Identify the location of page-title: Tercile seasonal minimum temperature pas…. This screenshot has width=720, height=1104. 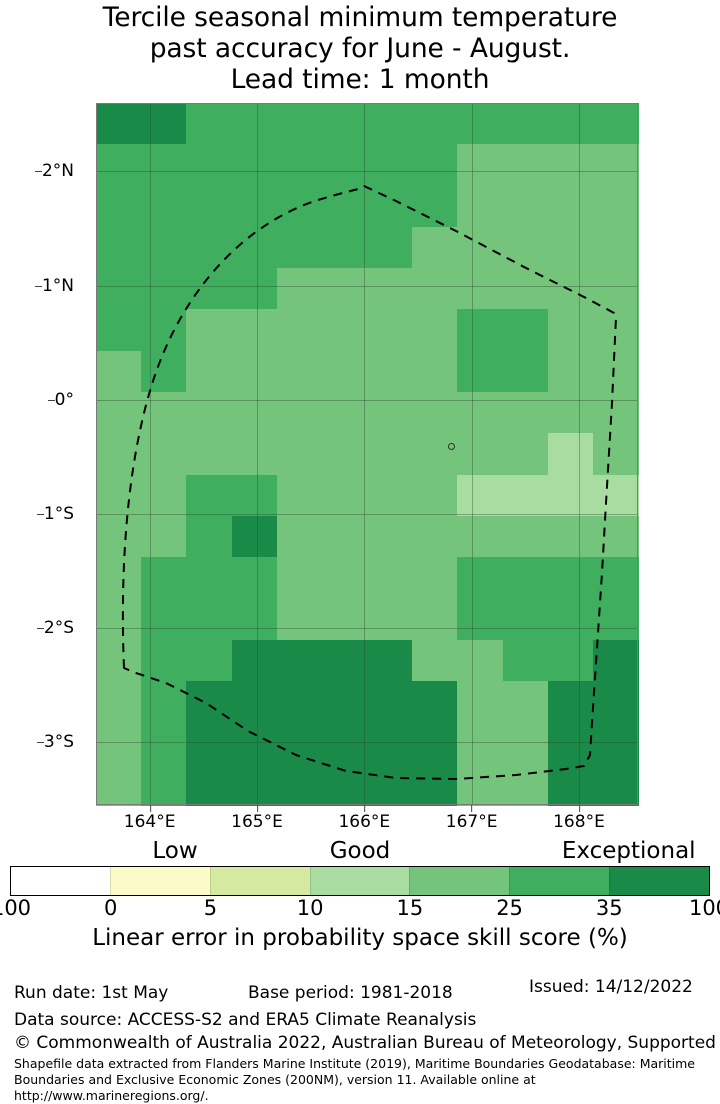
(360, 48).